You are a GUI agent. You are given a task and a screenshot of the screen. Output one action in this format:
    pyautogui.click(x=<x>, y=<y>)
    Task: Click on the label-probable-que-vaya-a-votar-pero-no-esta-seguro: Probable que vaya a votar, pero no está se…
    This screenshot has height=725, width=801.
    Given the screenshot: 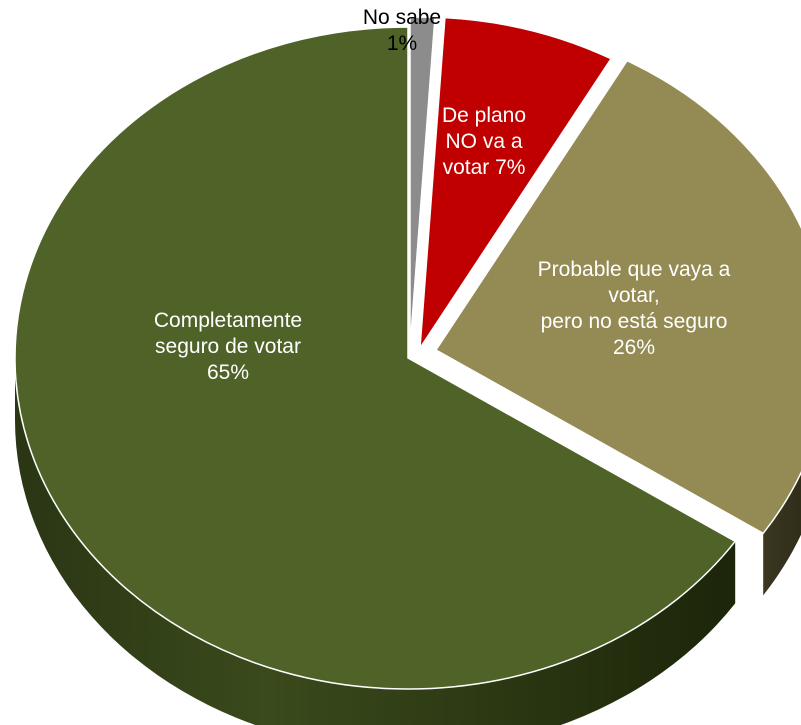 What is the action you would take?
    pyautogui.click(x=634, y=308)
    